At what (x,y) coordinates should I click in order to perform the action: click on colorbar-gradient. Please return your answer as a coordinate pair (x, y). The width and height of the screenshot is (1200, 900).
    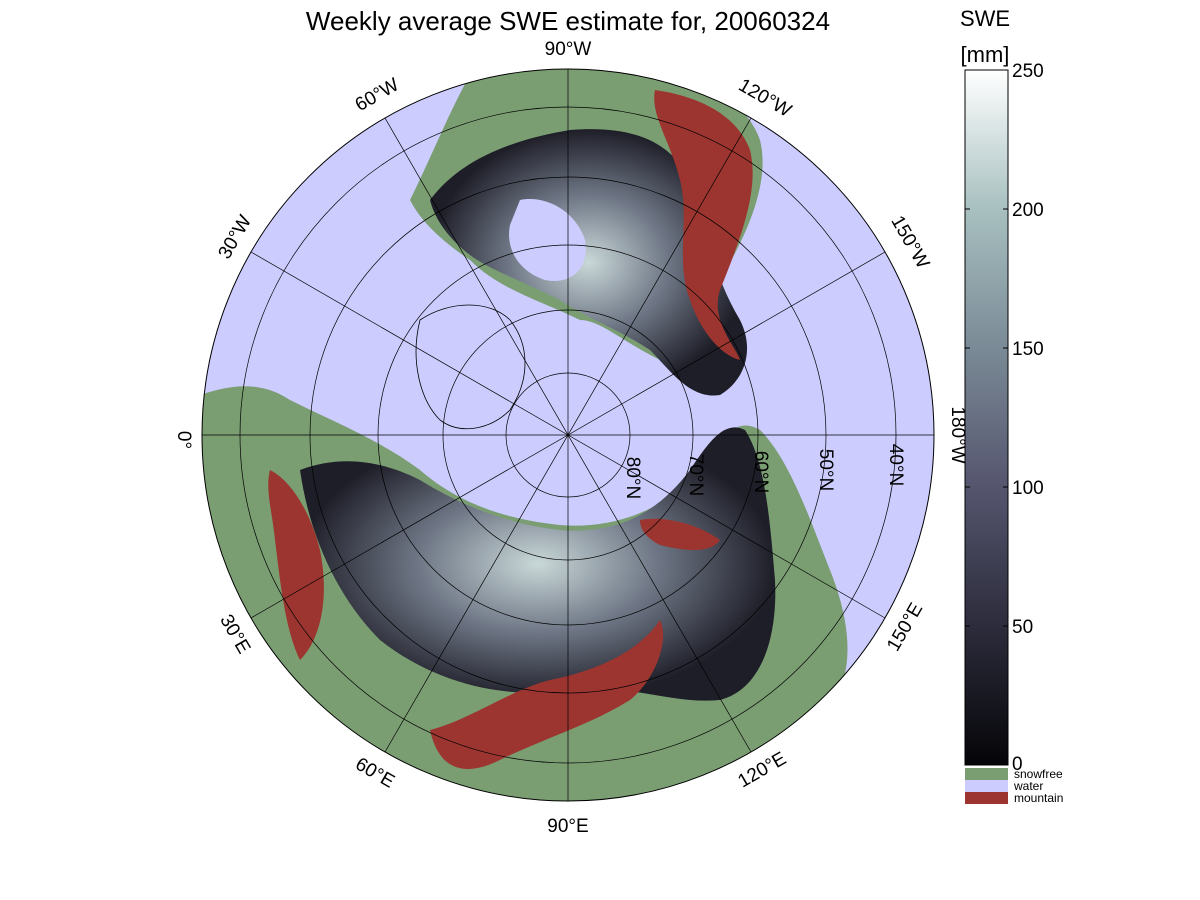
    Looking at the image, I should click on (986, 417).